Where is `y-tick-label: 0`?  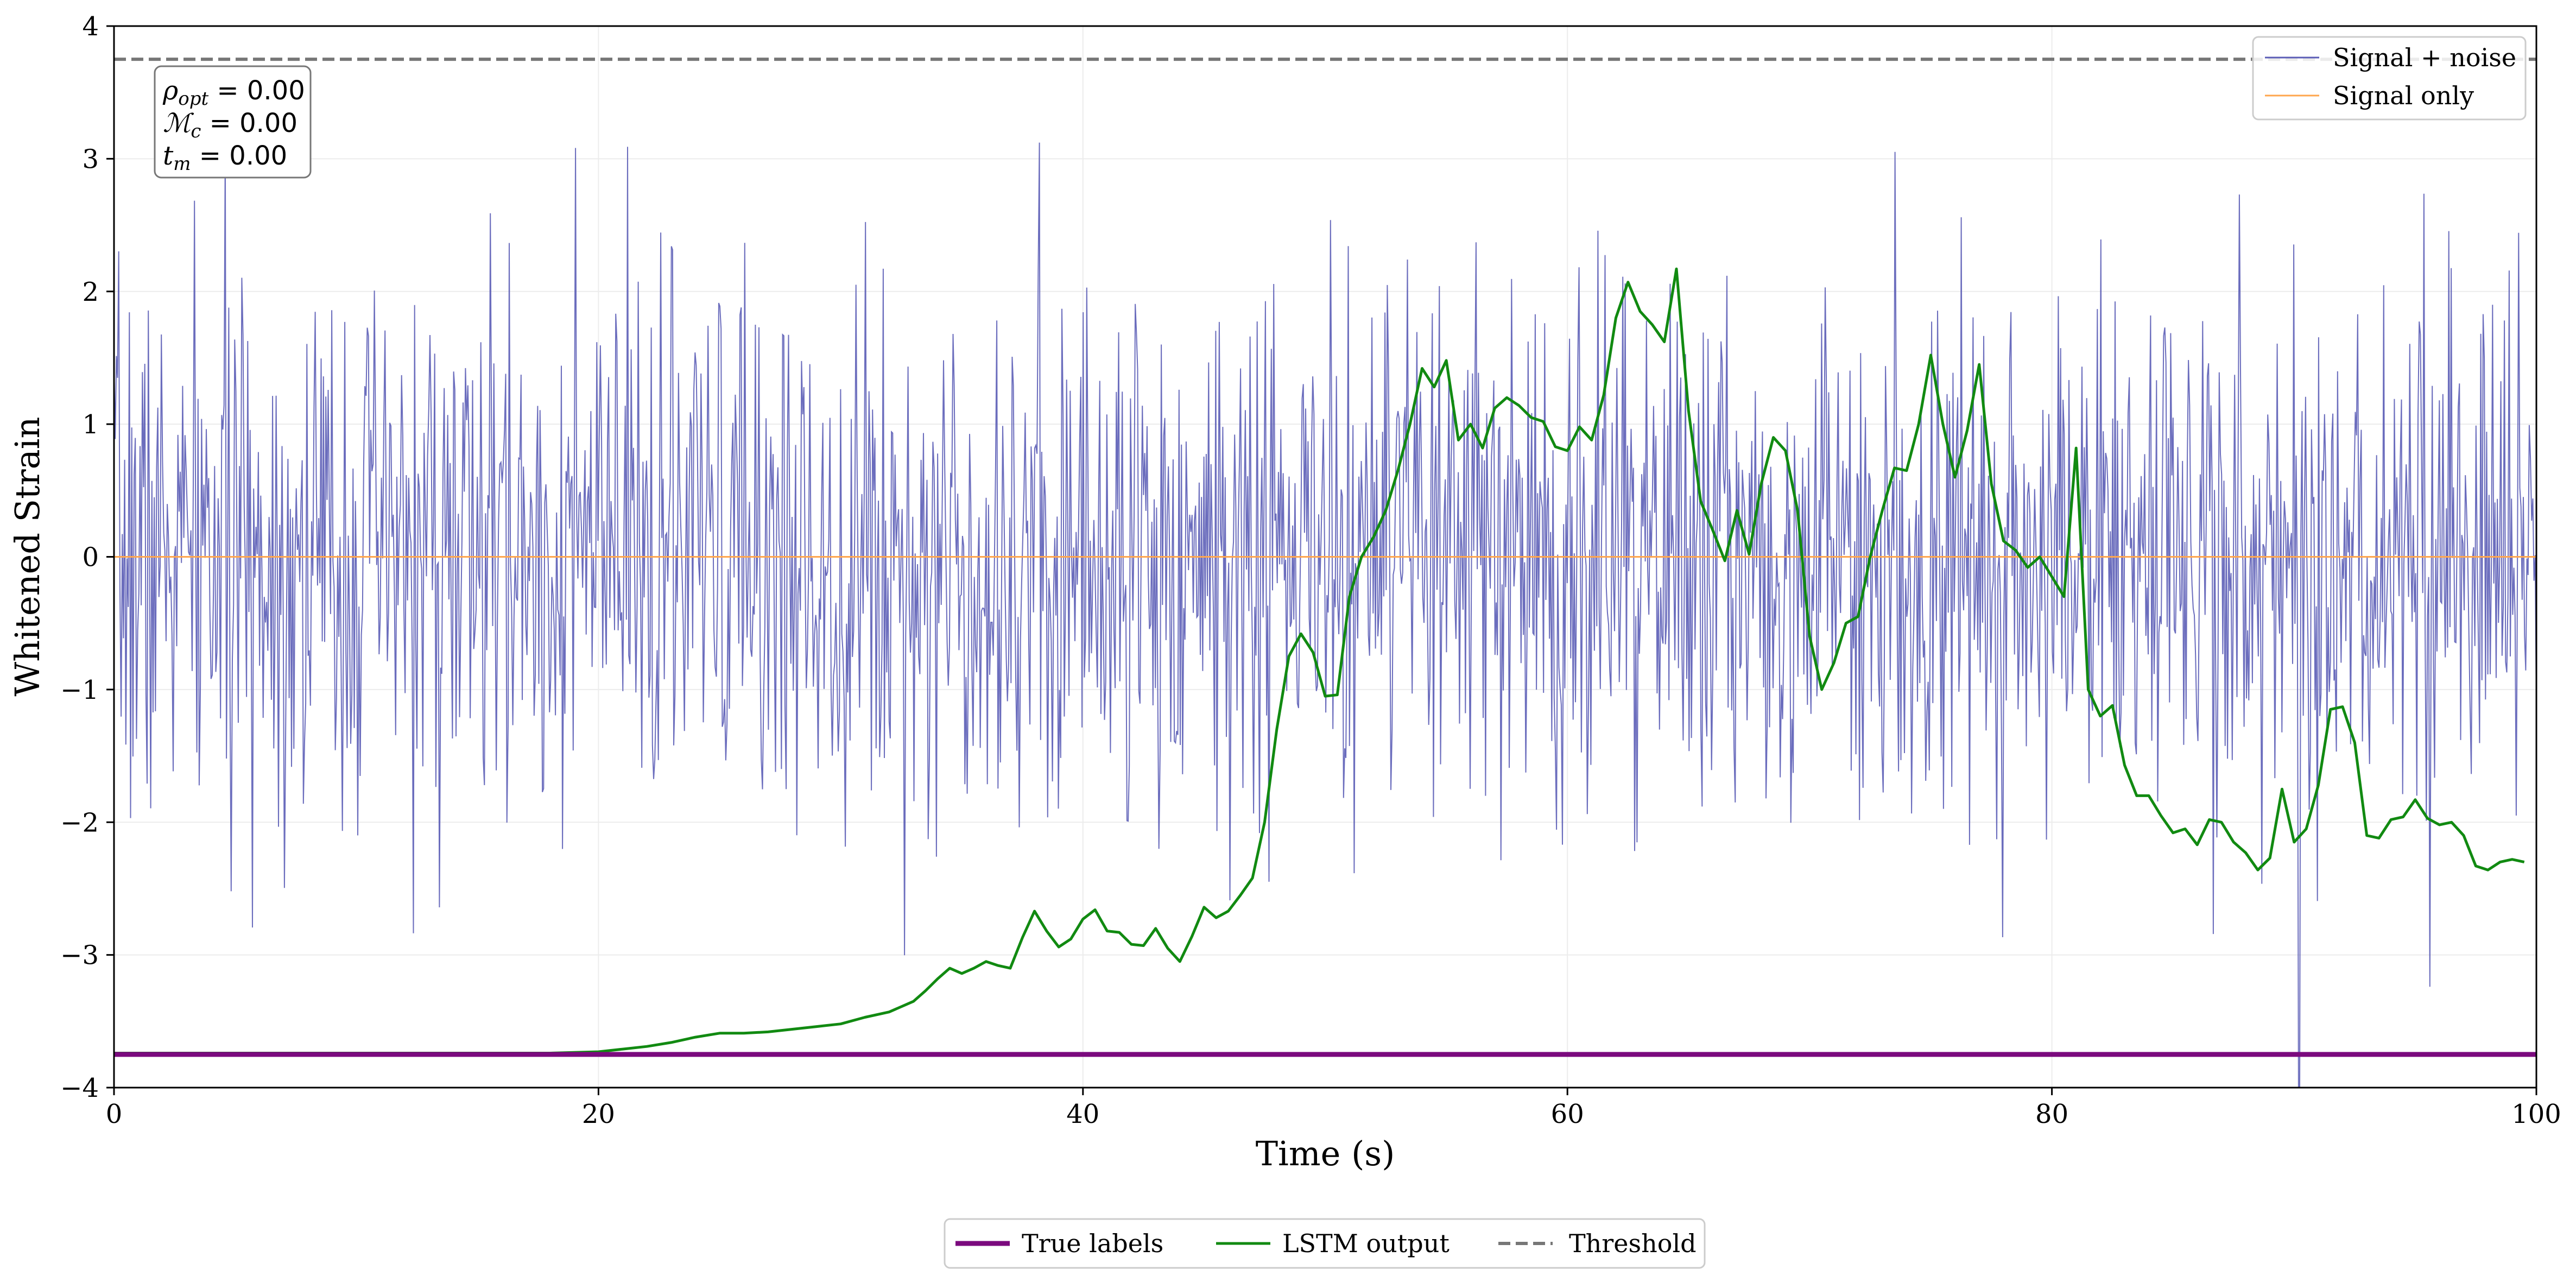 y-tick-label: 0 is located at coordinates (90, 557).